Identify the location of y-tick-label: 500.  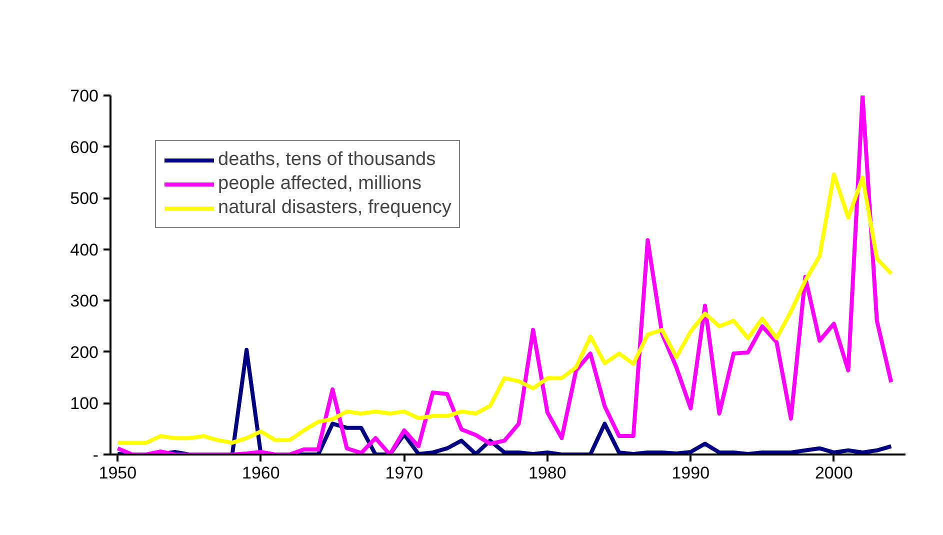
(84, 198).